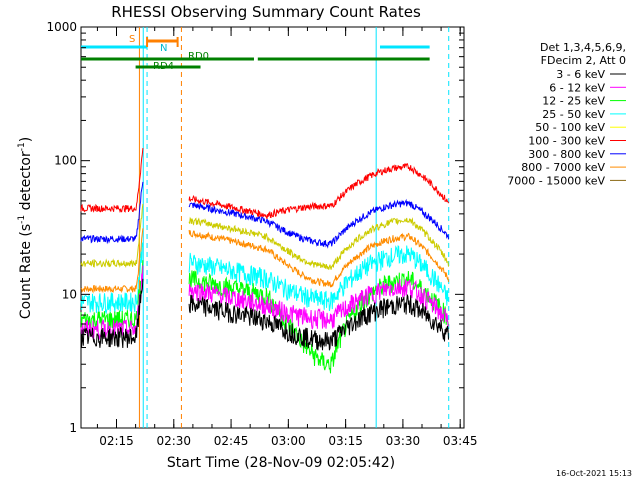  I want to click on legend-label: 50 - 100 keV, so click(570, 127).